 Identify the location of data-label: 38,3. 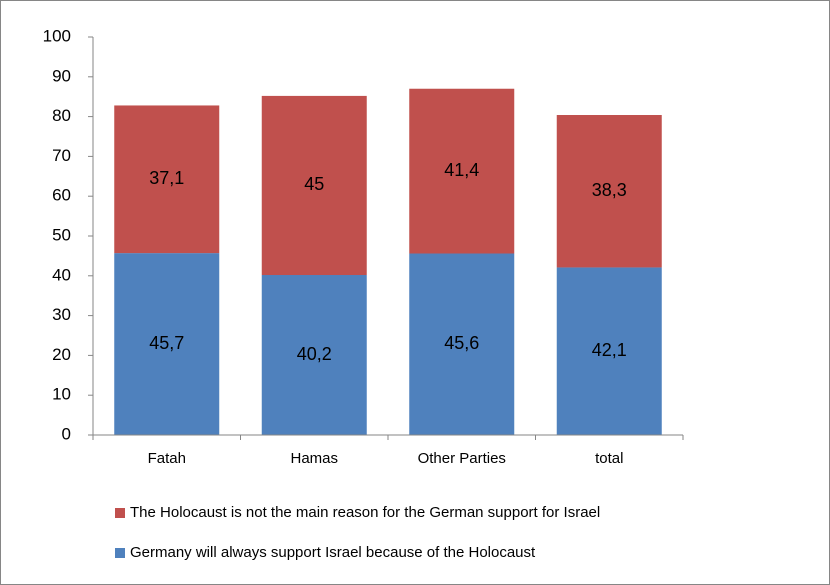
(609, 190).